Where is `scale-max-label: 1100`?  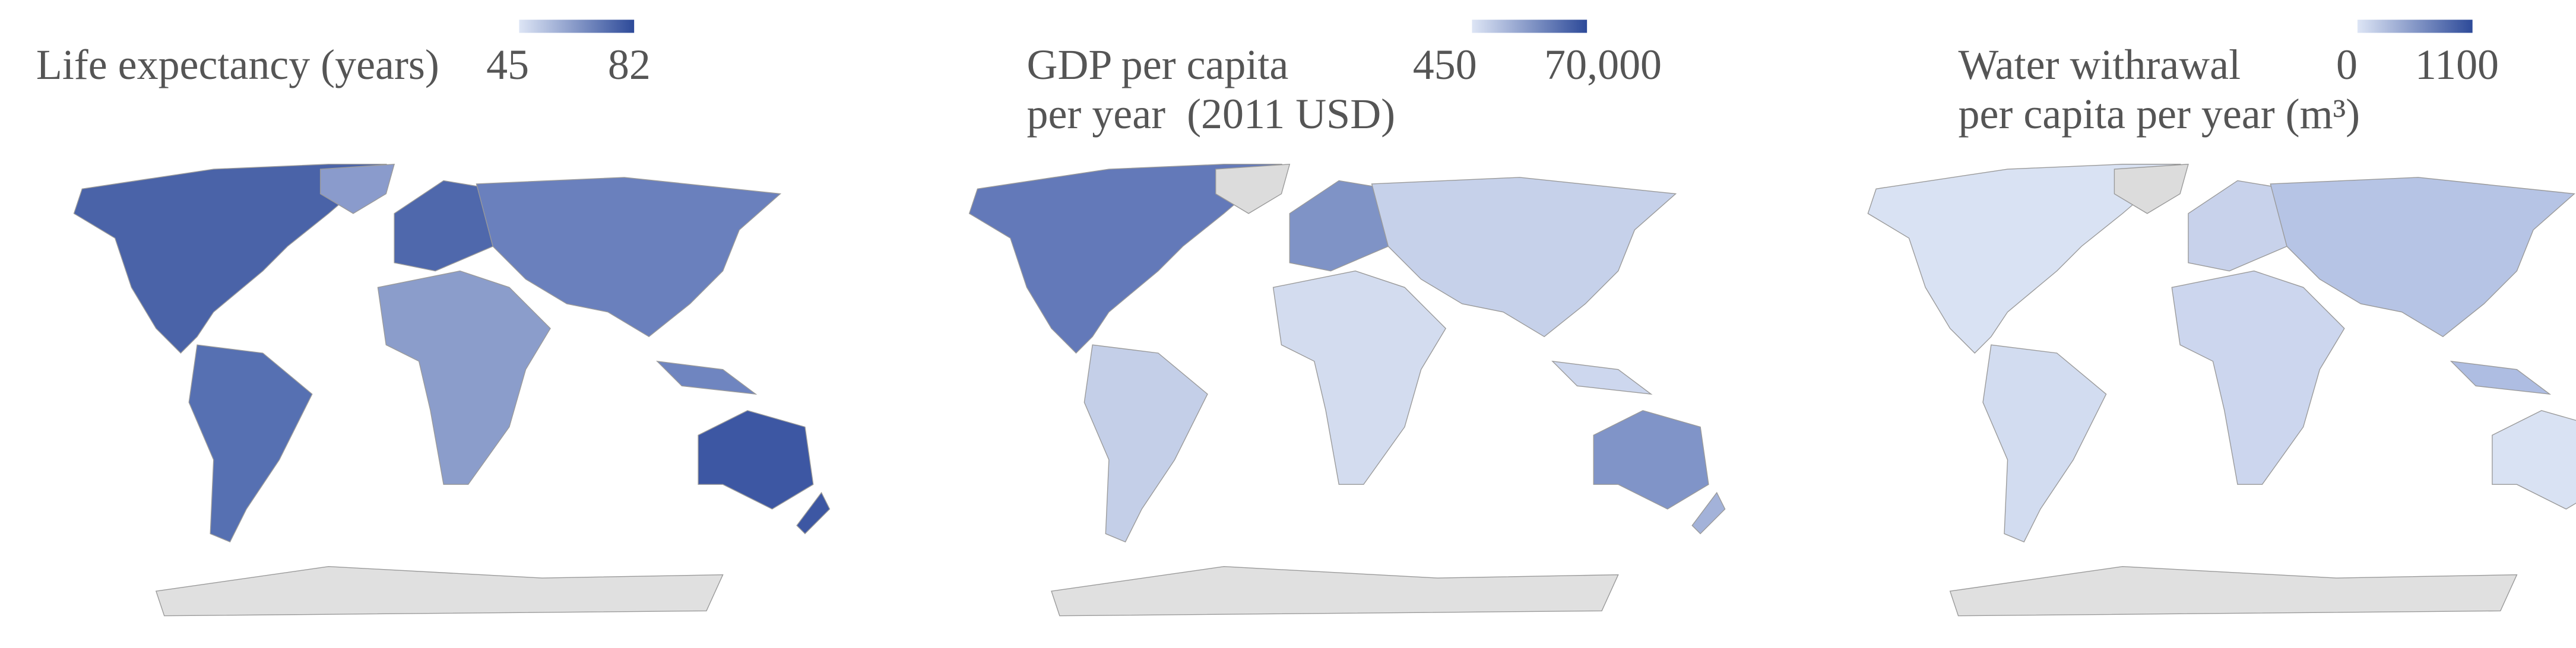
scale-max-label: 1100 is located at coordinates (2457, 64).